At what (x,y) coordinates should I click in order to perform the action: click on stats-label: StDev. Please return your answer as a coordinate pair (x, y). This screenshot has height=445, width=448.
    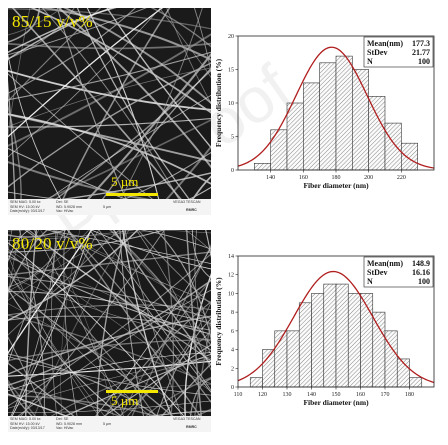
    Looking at the image, I should click on (377, 272).